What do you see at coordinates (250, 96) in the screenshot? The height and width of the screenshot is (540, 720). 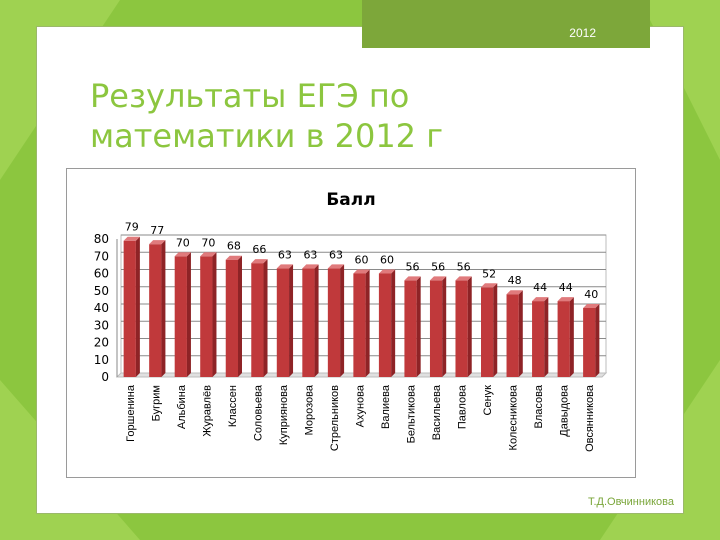 I see `title-line-1: Результаты ЕГЭ по` at bounding box center [250, 96].